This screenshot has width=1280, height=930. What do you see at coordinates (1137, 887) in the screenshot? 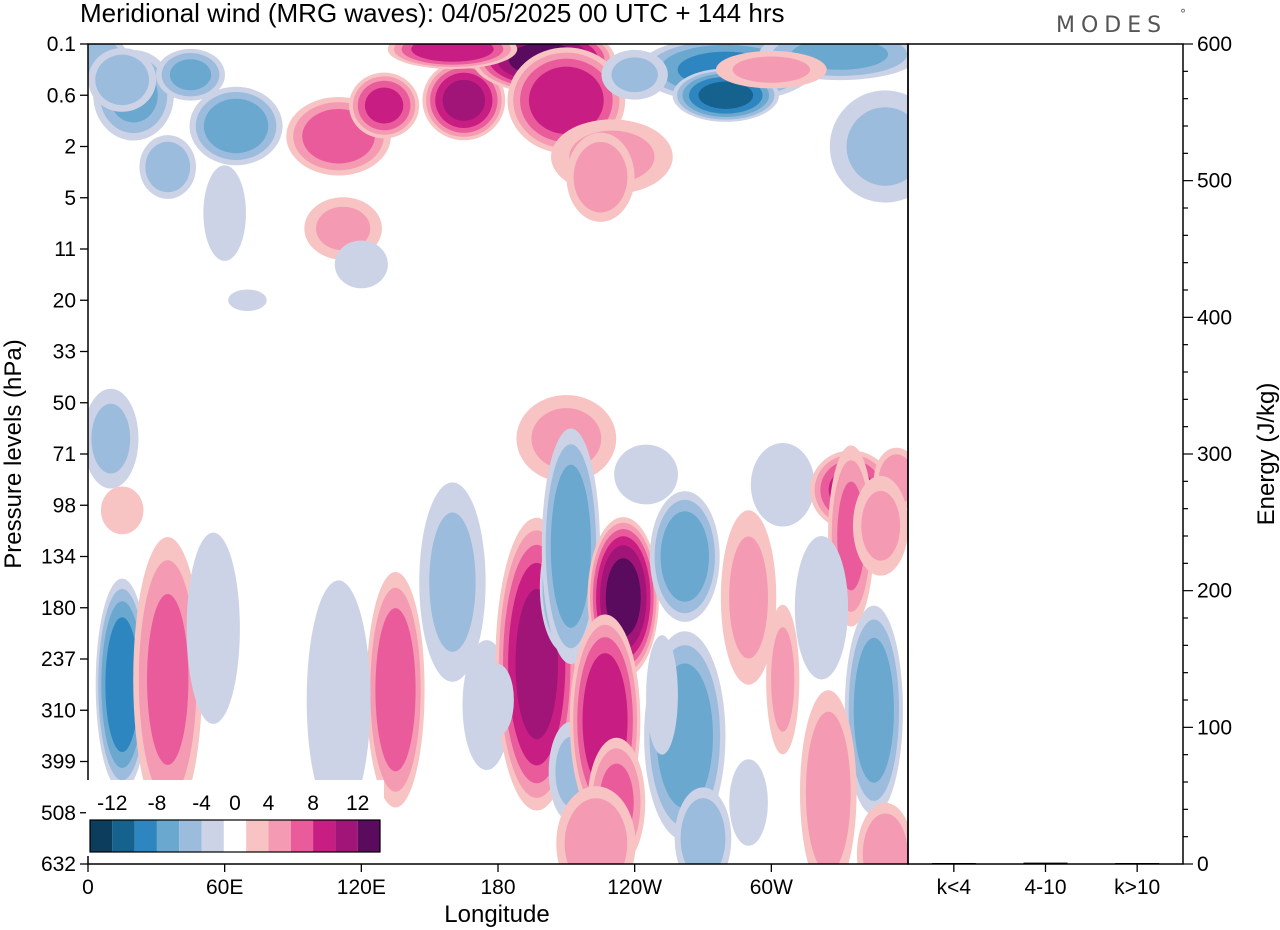
I see `energy-category-label: k>10` at bounding box center [1137, 887].